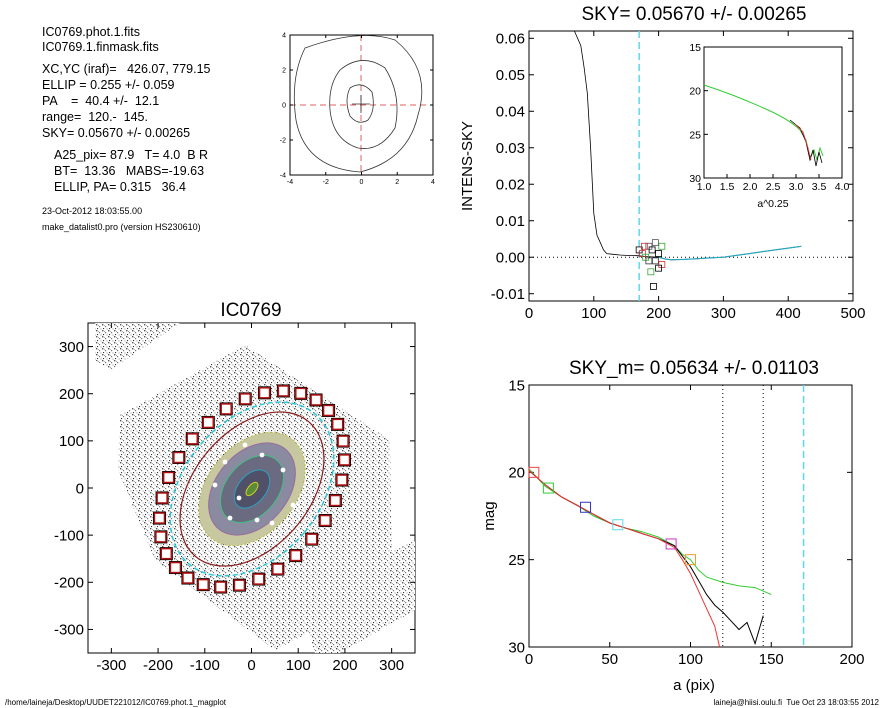 The height and width of the screenshot is (708, 885). I want to click on inset-y-tick-label: 15, so click(695, 48).